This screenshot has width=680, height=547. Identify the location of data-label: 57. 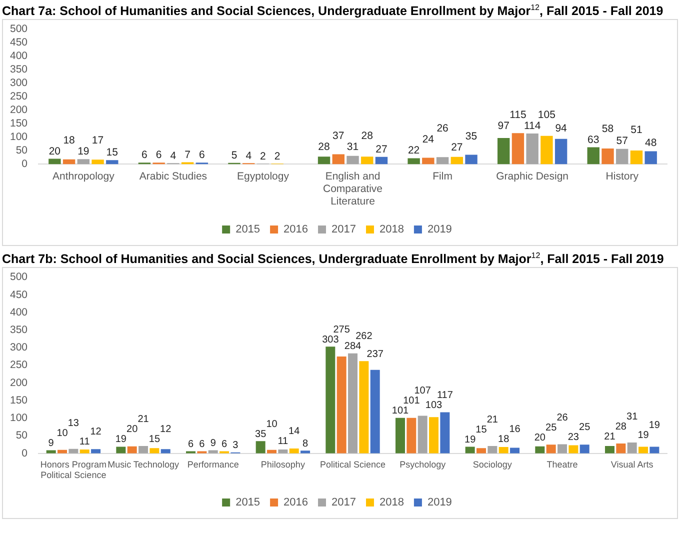
(622, 141).